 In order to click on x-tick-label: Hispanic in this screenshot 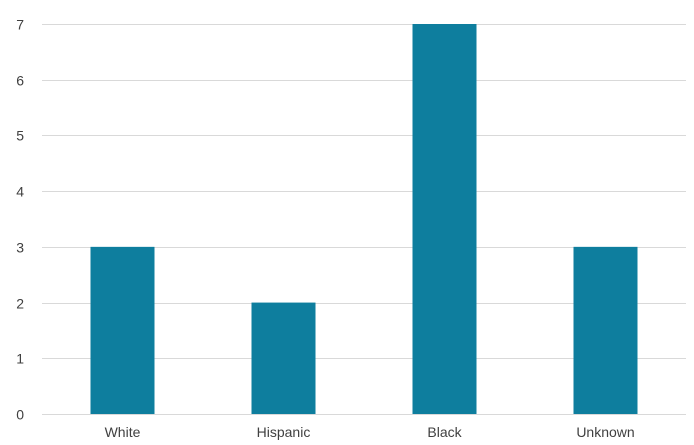, I will do `click(284, 432)`.